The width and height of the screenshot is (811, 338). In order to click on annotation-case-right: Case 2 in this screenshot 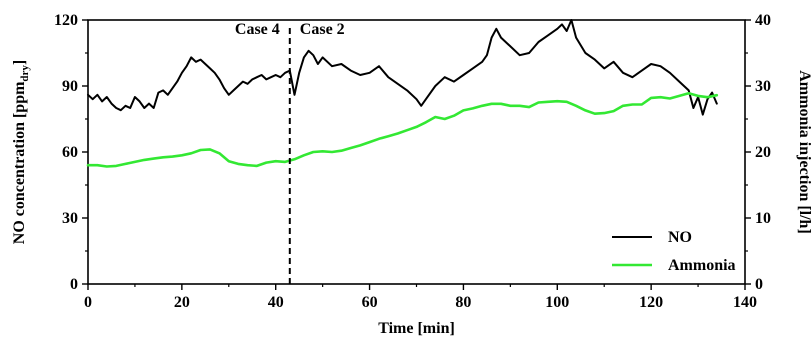, I will do `click(322, 29)`.